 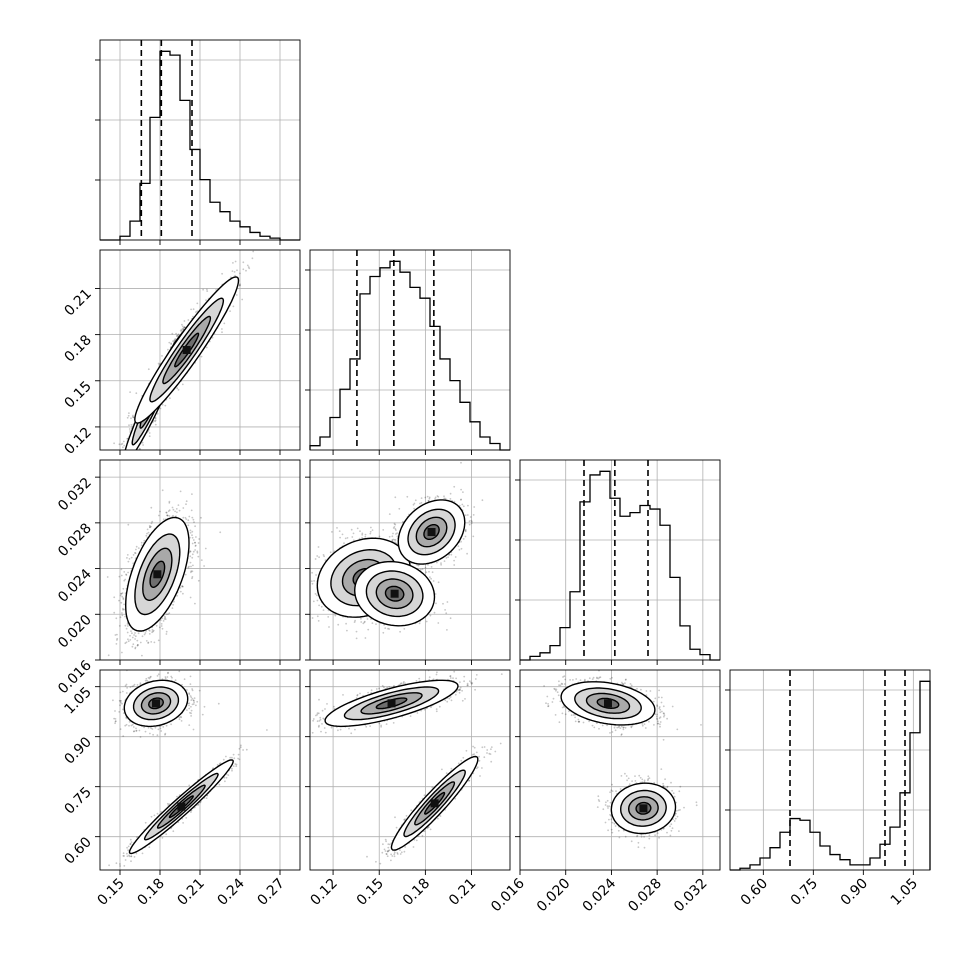 I want to click on gridlines, so click(x=830, y=770).